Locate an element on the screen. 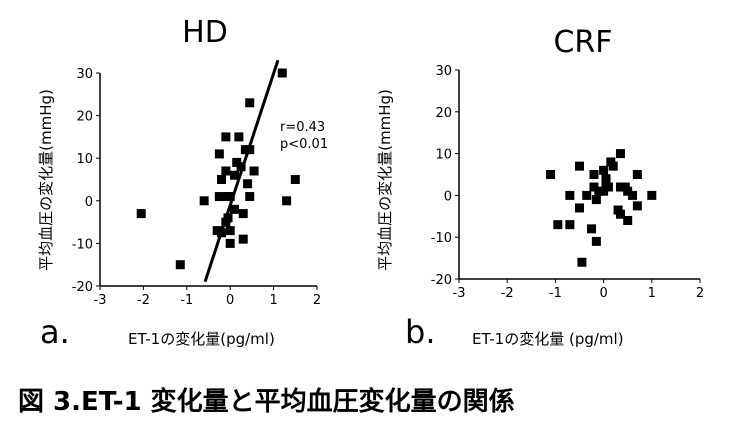  r-annotation: r=0.43 is located at coordinates (302, 127).